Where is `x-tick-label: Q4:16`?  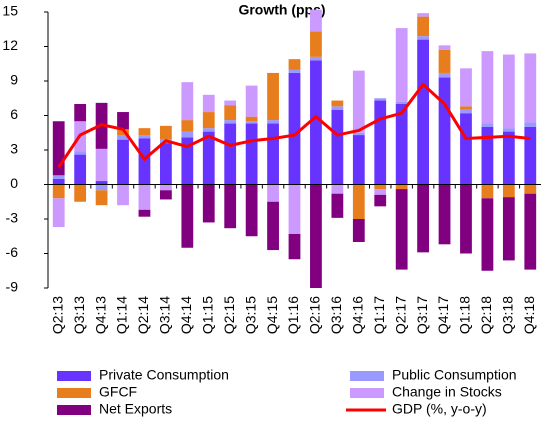 x-tick-label: Q4:16 is located at coordinates (358, 315).